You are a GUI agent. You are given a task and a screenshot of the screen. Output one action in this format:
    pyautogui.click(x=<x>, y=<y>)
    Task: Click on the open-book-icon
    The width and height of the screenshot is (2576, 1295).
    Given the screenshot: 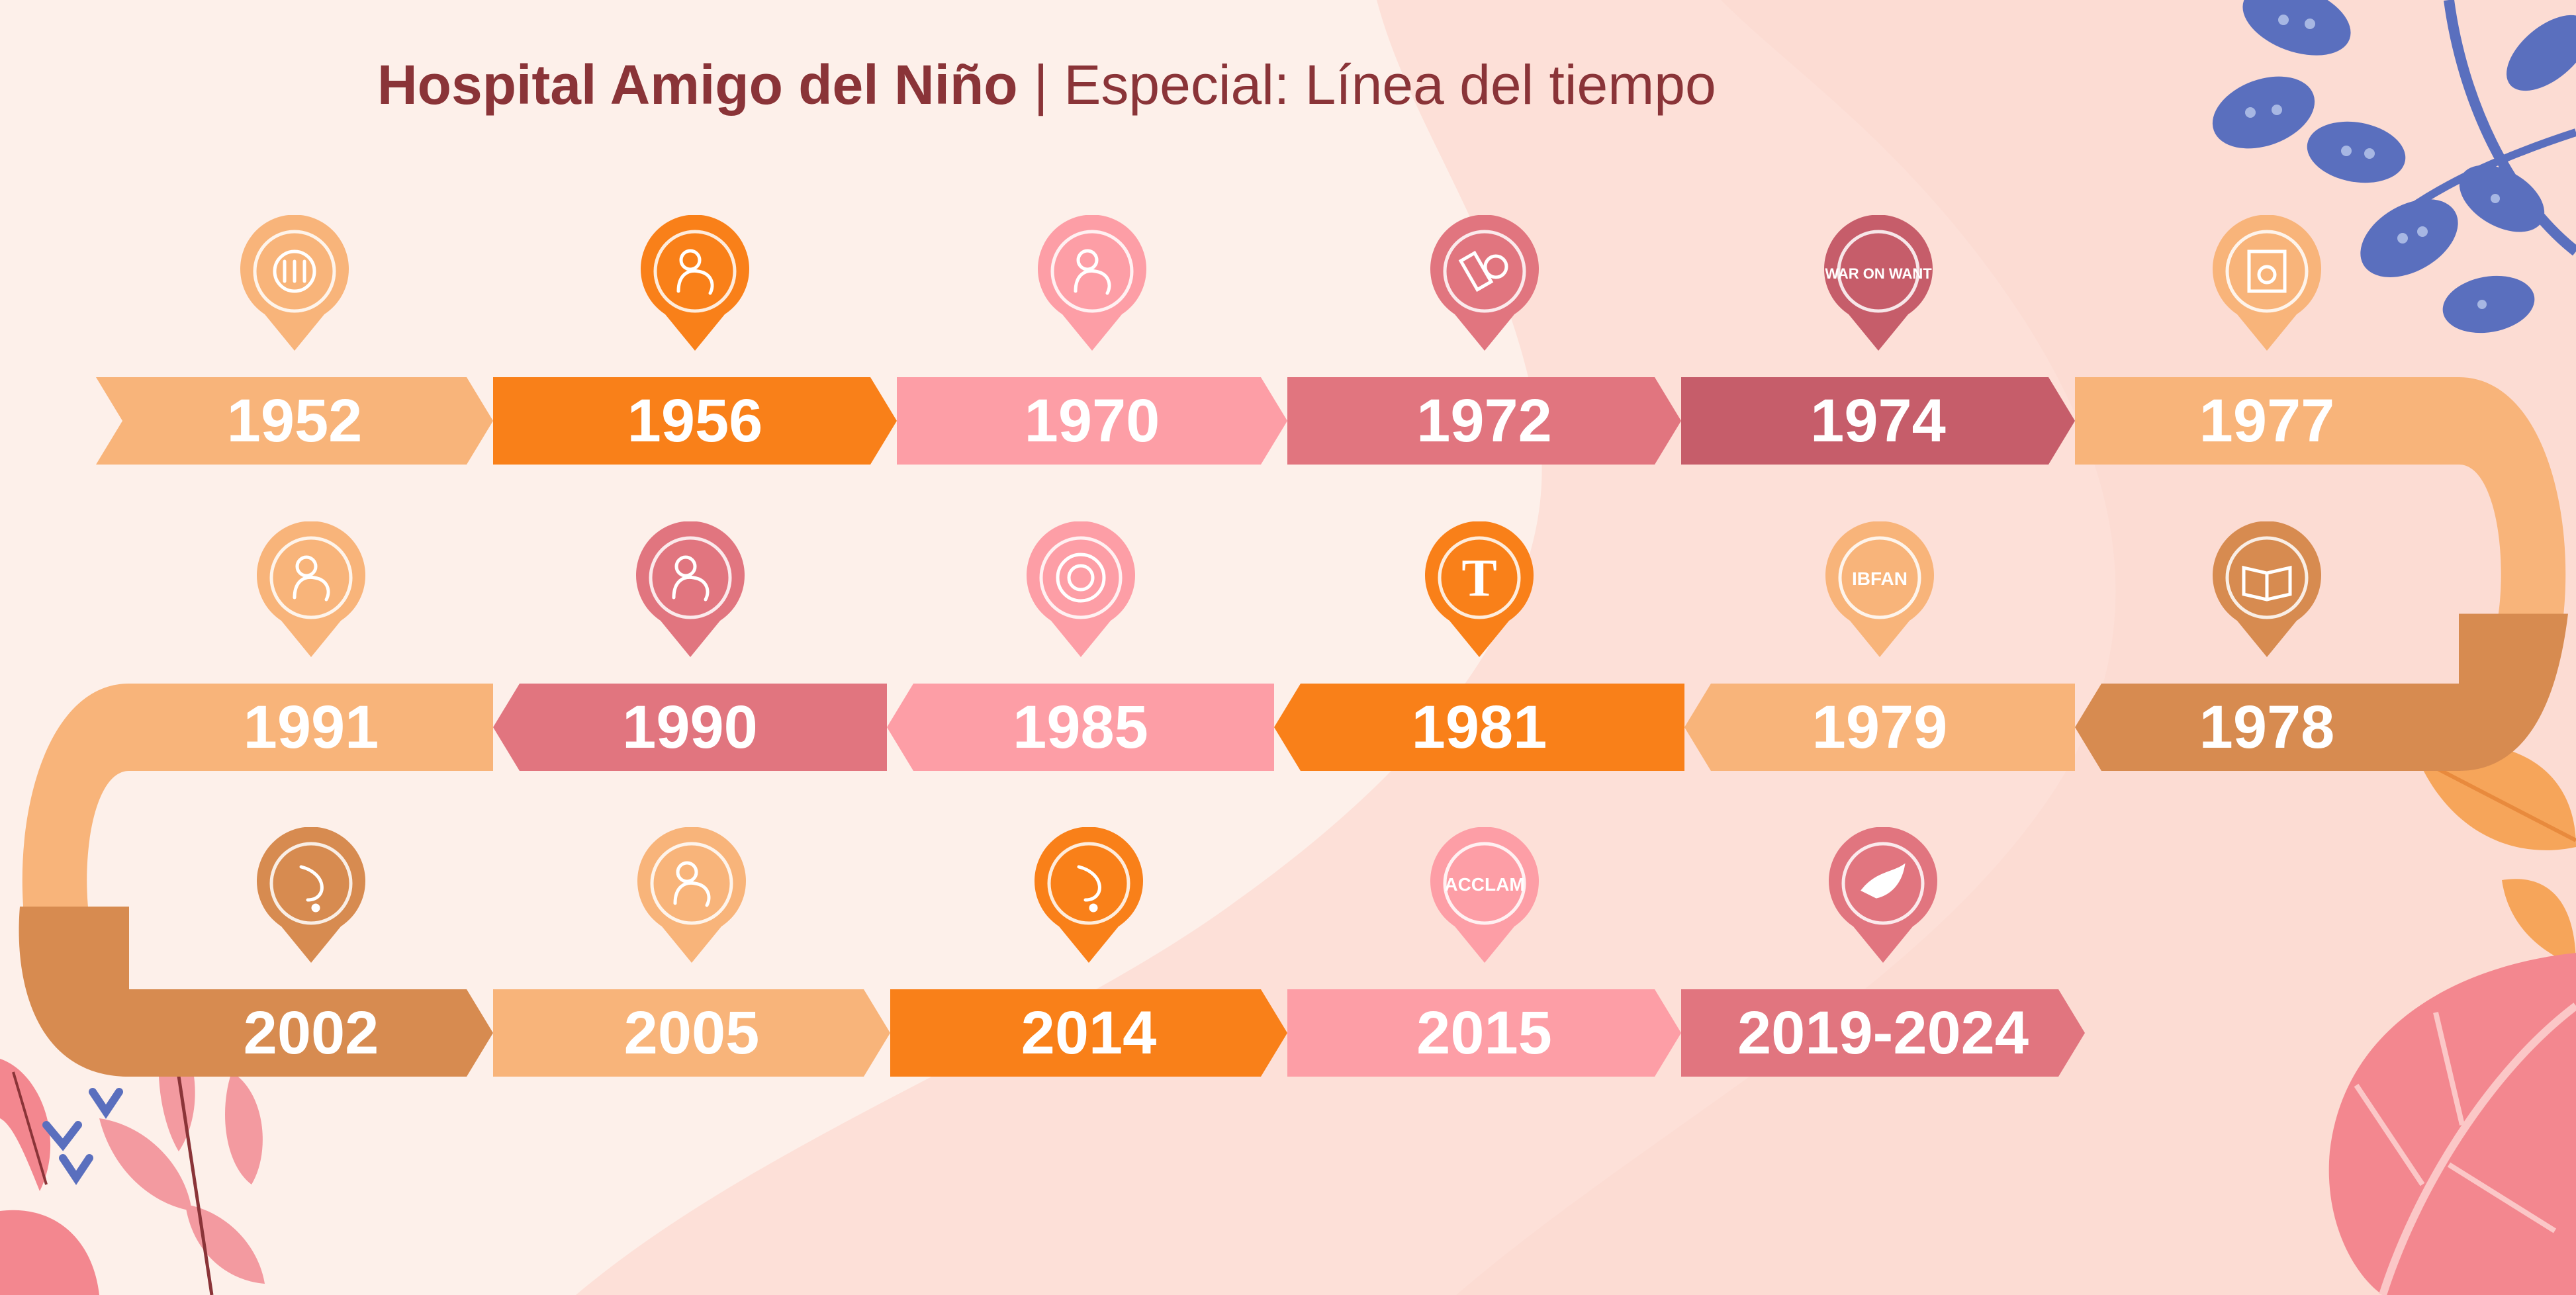 What is the action you would take?
    pyautogui.click(x=2267, y=590)
    